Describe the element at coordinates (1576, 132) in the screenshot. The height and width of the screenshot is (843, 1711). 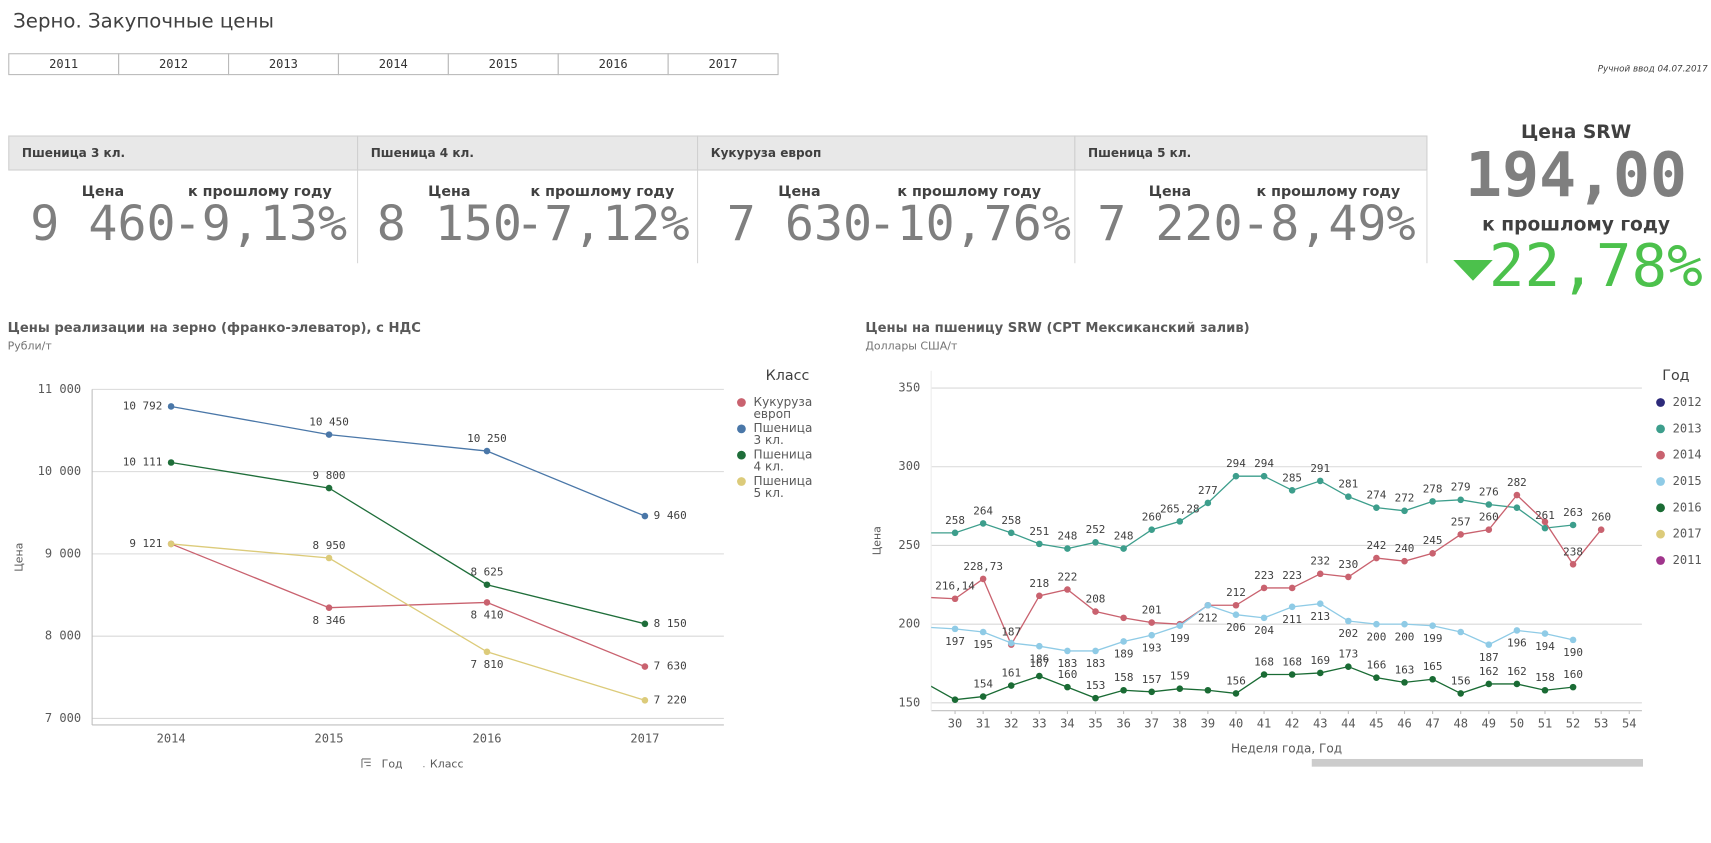
I see `srw-title: Цена SRW` at that location.